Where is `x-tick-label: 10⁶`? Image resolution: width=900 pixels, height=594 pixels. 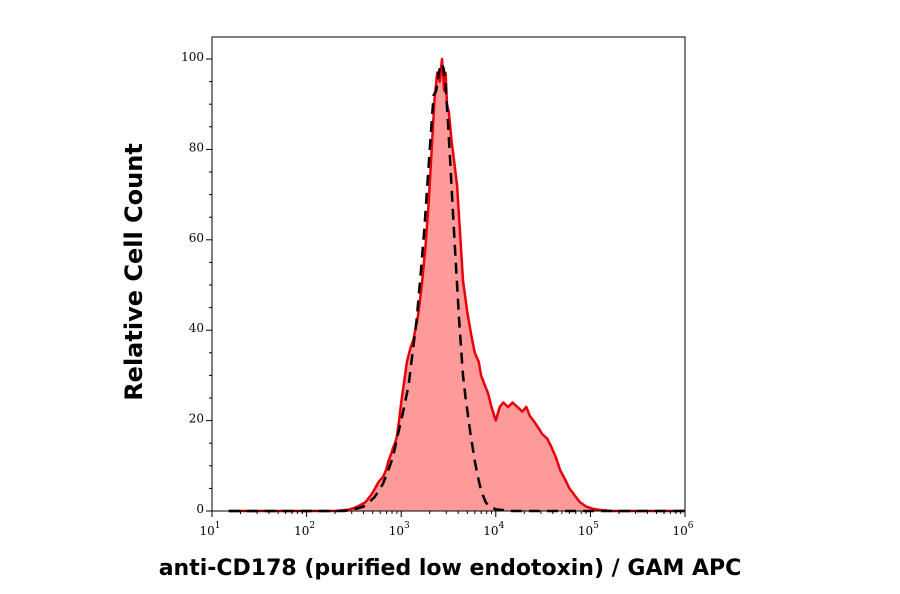 x-tick-label: 10⁶ is located at coordinates (682, 529).